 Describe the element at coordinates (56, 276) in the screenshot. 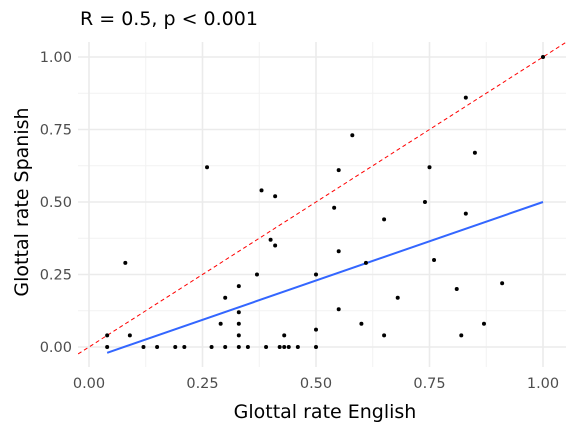

I see `y-tick-label: 0.25` at that location.